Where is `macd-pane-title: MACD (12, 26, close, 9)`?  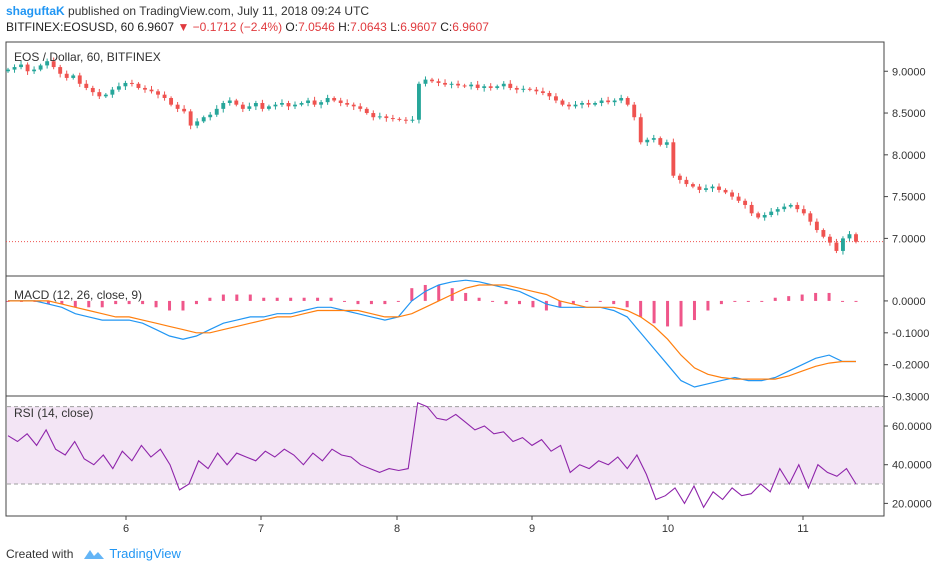
macd-pane-title: MACD (12, 26, close, 9) is located at coordinates (78, 295).